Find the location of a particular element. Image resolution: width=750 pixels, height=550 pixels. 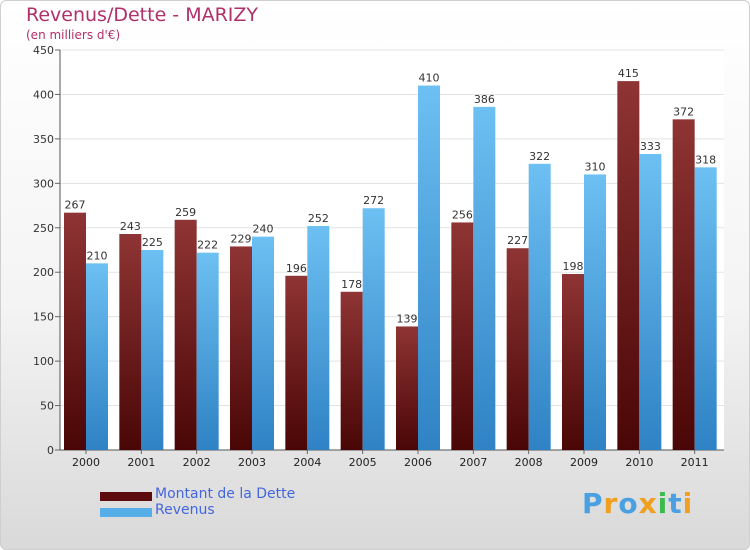

data-label-dette: 139 is located at coordinates (407, 318).